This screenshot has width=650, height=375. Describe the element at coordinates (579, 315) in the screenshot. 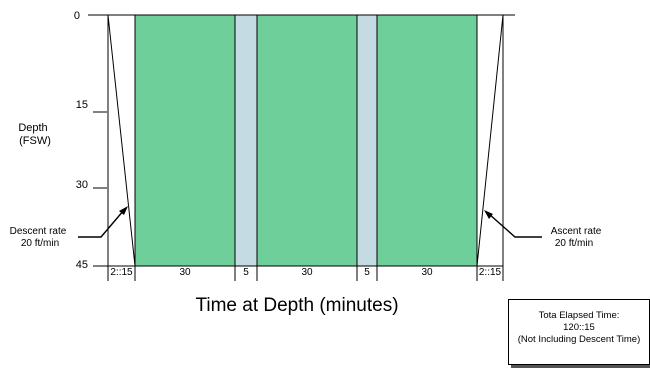

I see `elapsed-time-label: Tota Elapsed Time:` at that location.